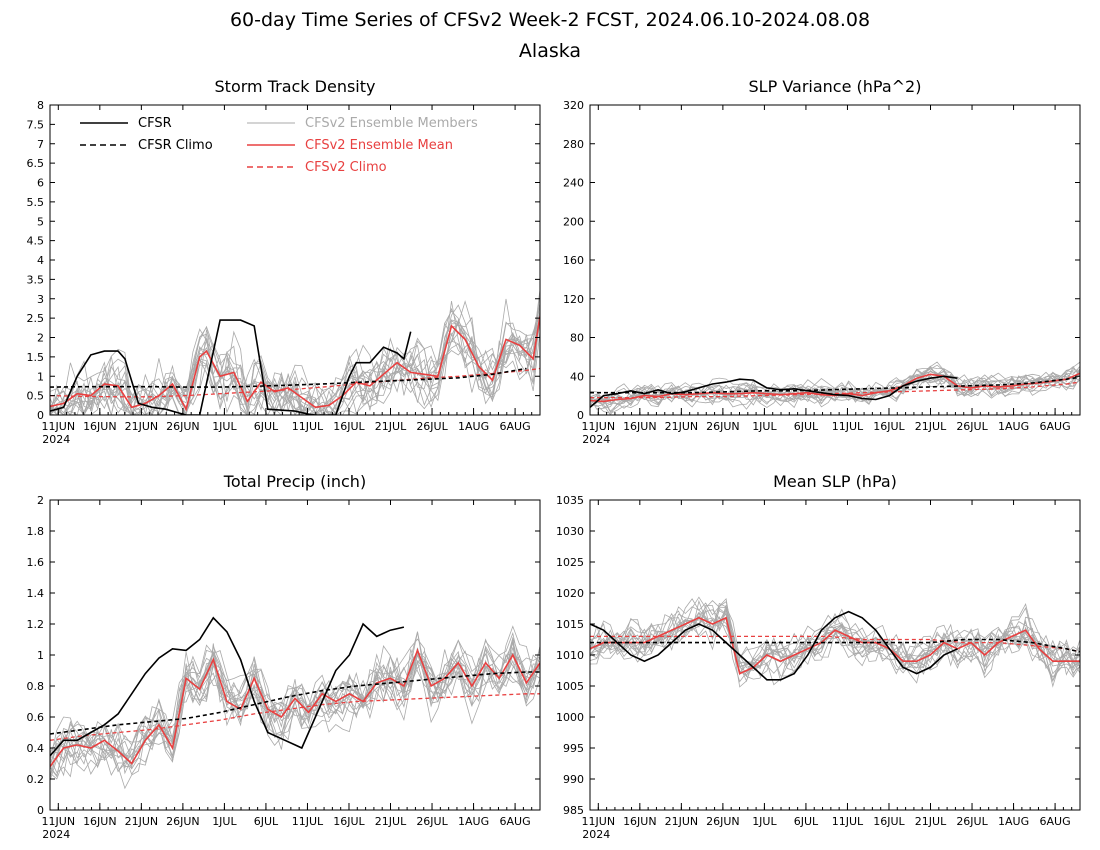 This screenshot has width=1100, height=850. I want to click on y-tick-label: 80, so click(577, 338).